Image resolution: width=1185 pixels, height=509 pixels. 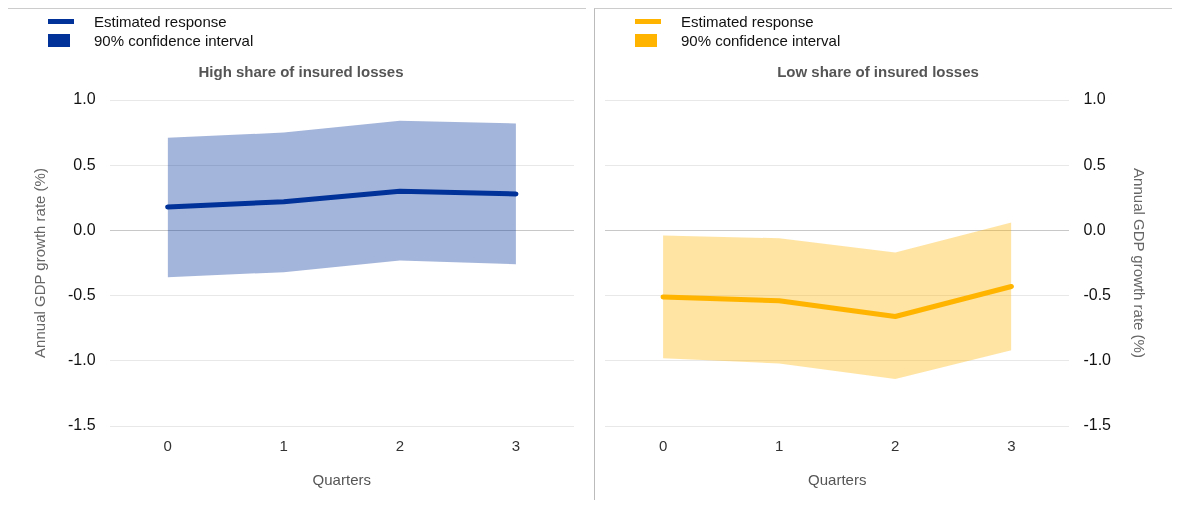 What do you see at coordinates (84, 229) in the screenshot?
I see `y-tick-label: 0.0` at bounding box center [84, 229].